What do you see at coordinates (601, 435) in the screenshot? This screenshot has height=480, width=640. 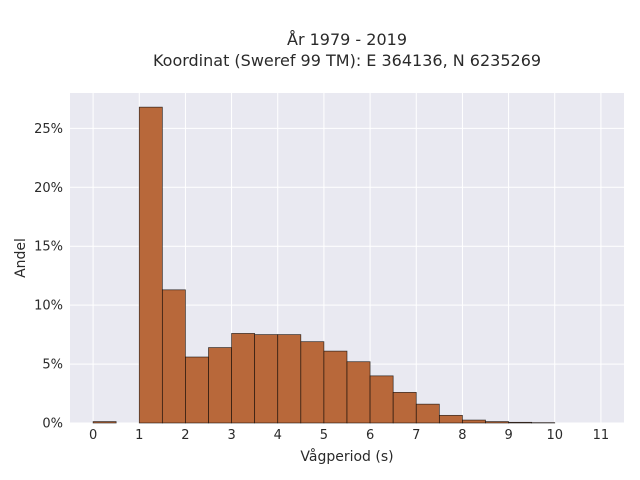 I see `x-tick-label: 11` at bounding box center [601, 435].